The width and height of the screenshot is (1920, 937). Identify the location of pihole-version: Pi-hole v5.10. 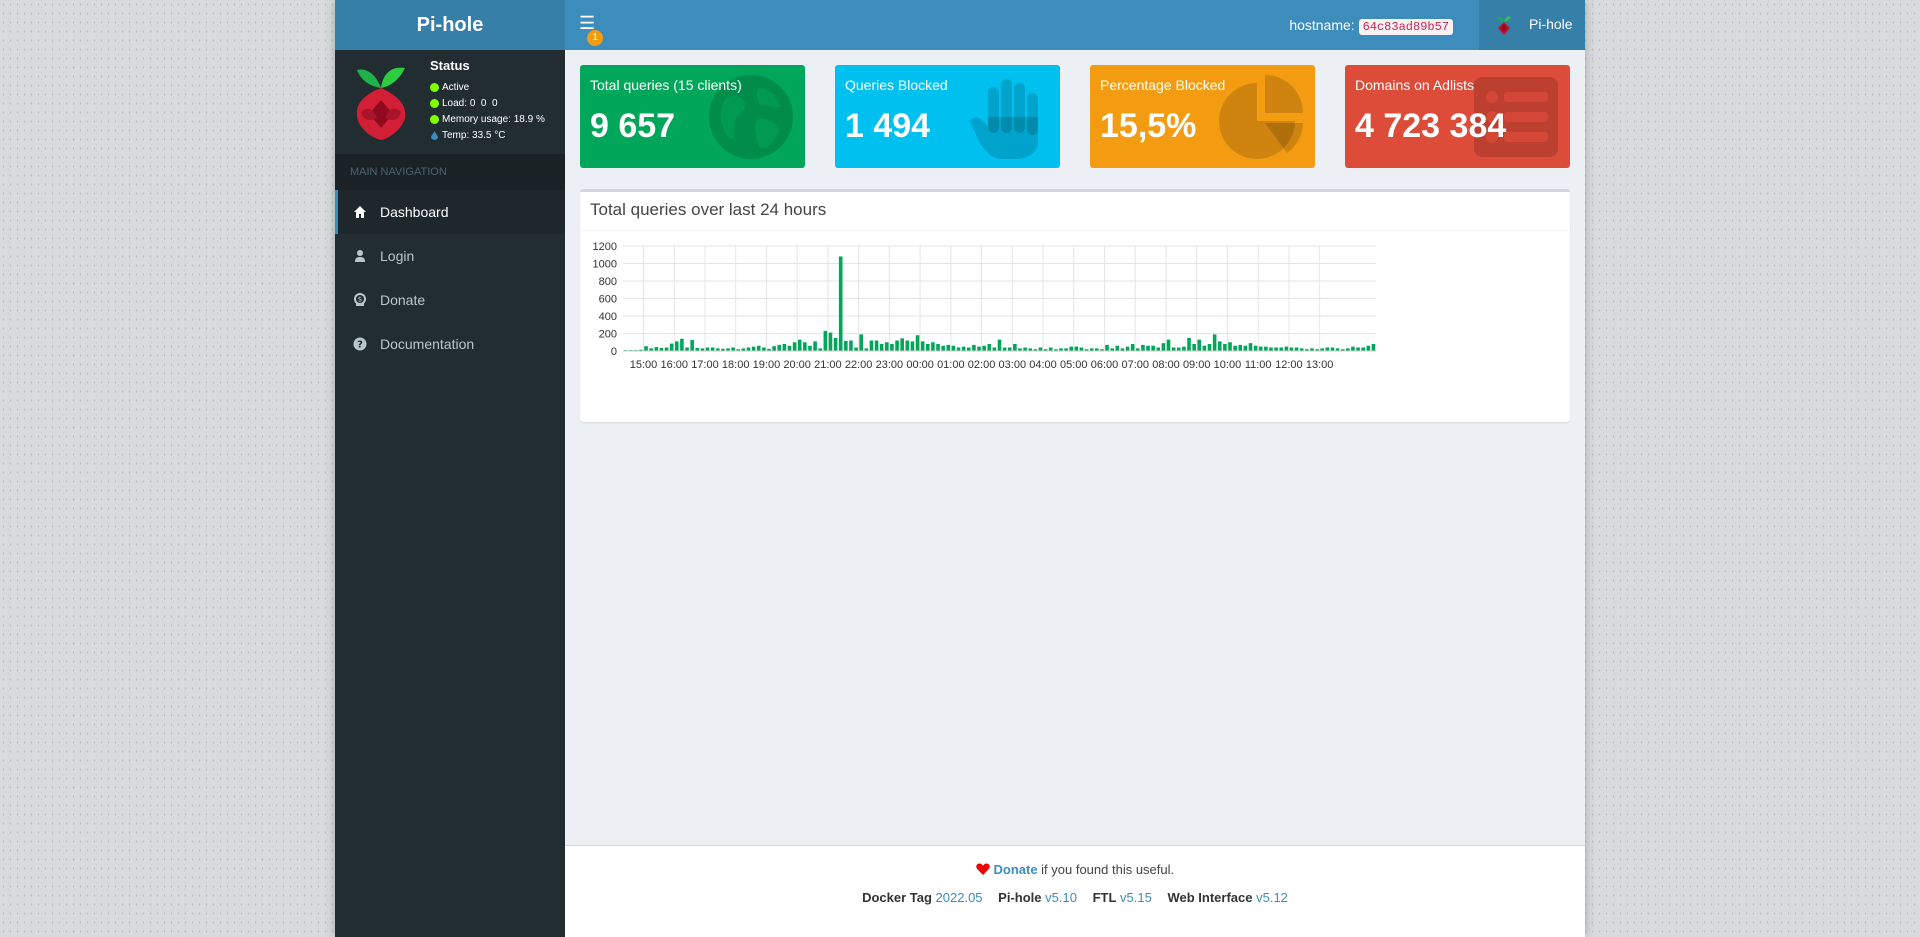
(1037, 897).